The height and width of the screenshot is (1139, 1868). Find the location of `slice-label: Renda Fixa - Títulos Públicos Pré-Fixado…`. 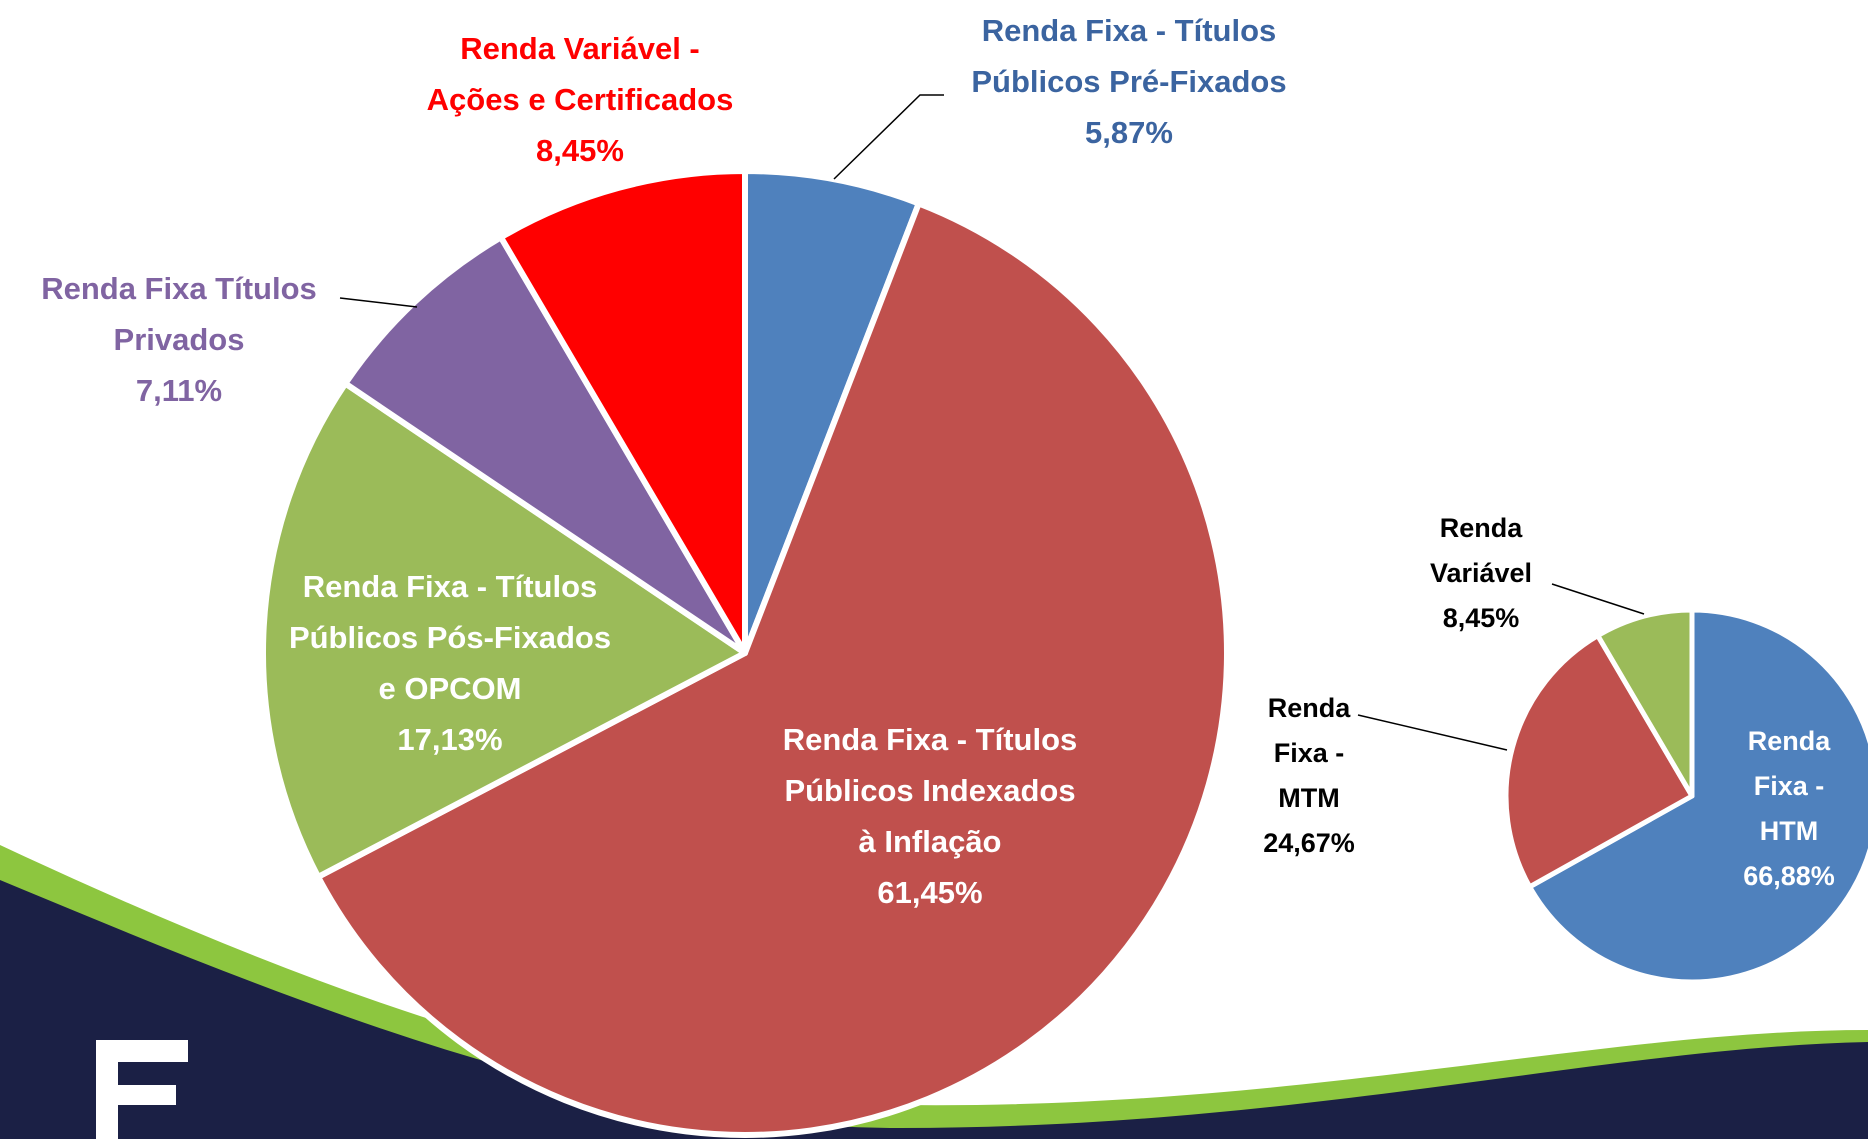

slice-label: Renda Fixa - Títulos Públicos Pré-Fixado… is located at coordinates (1129, 81).